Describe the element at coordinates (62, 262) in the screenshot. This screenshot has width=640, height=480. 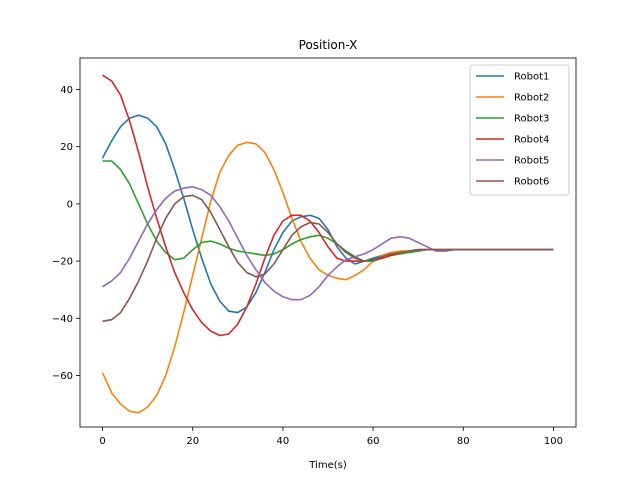
I see `y-tick-label: −20` at that location.